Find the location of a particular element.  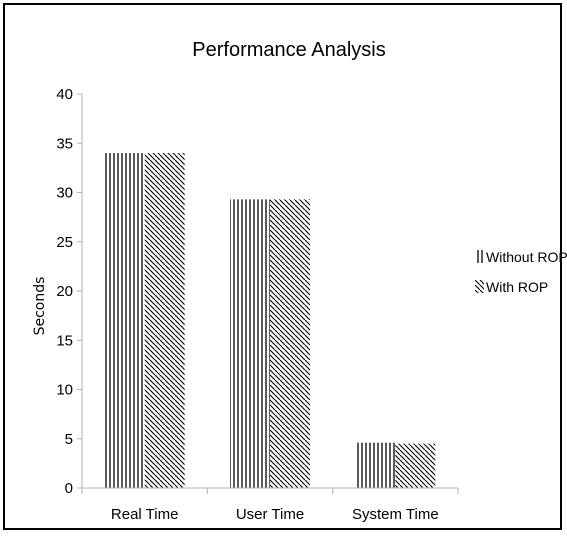

legend-swatch-with-rop is located at coordinates (479, 286).